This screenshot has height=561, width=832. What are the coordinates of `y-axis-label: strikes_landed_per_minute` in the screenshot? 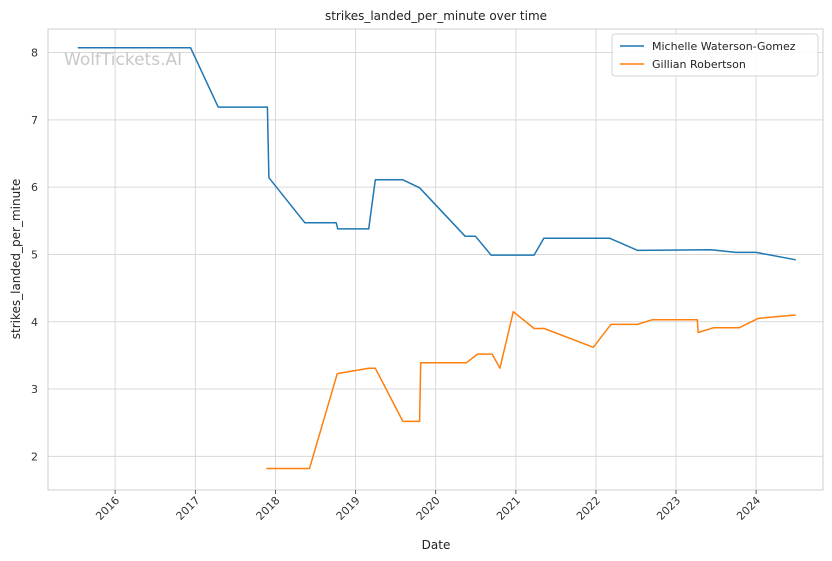 It's located at (16, 259).